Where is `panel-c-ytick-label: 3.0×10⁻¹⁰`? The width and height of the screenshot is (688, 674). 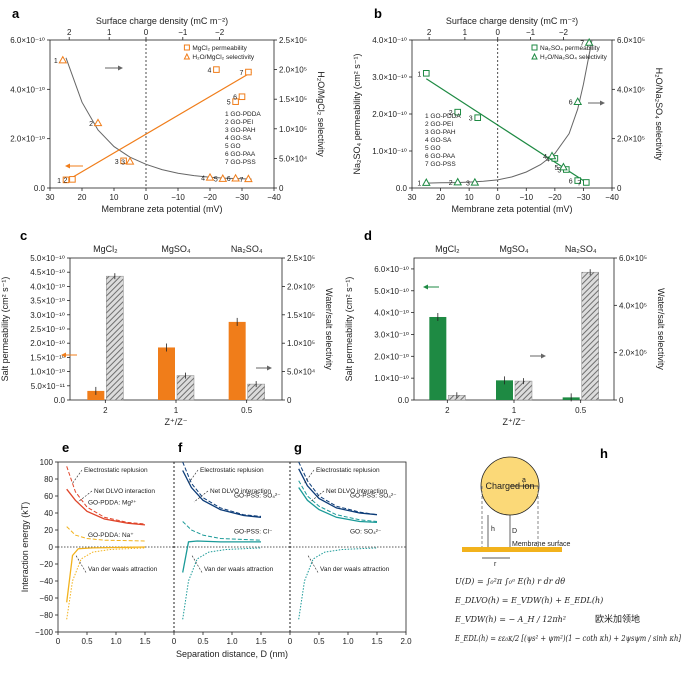 panel-c-ytick-label: 3.0×10⁻¹⁰ is located at coordinates (47, 315).